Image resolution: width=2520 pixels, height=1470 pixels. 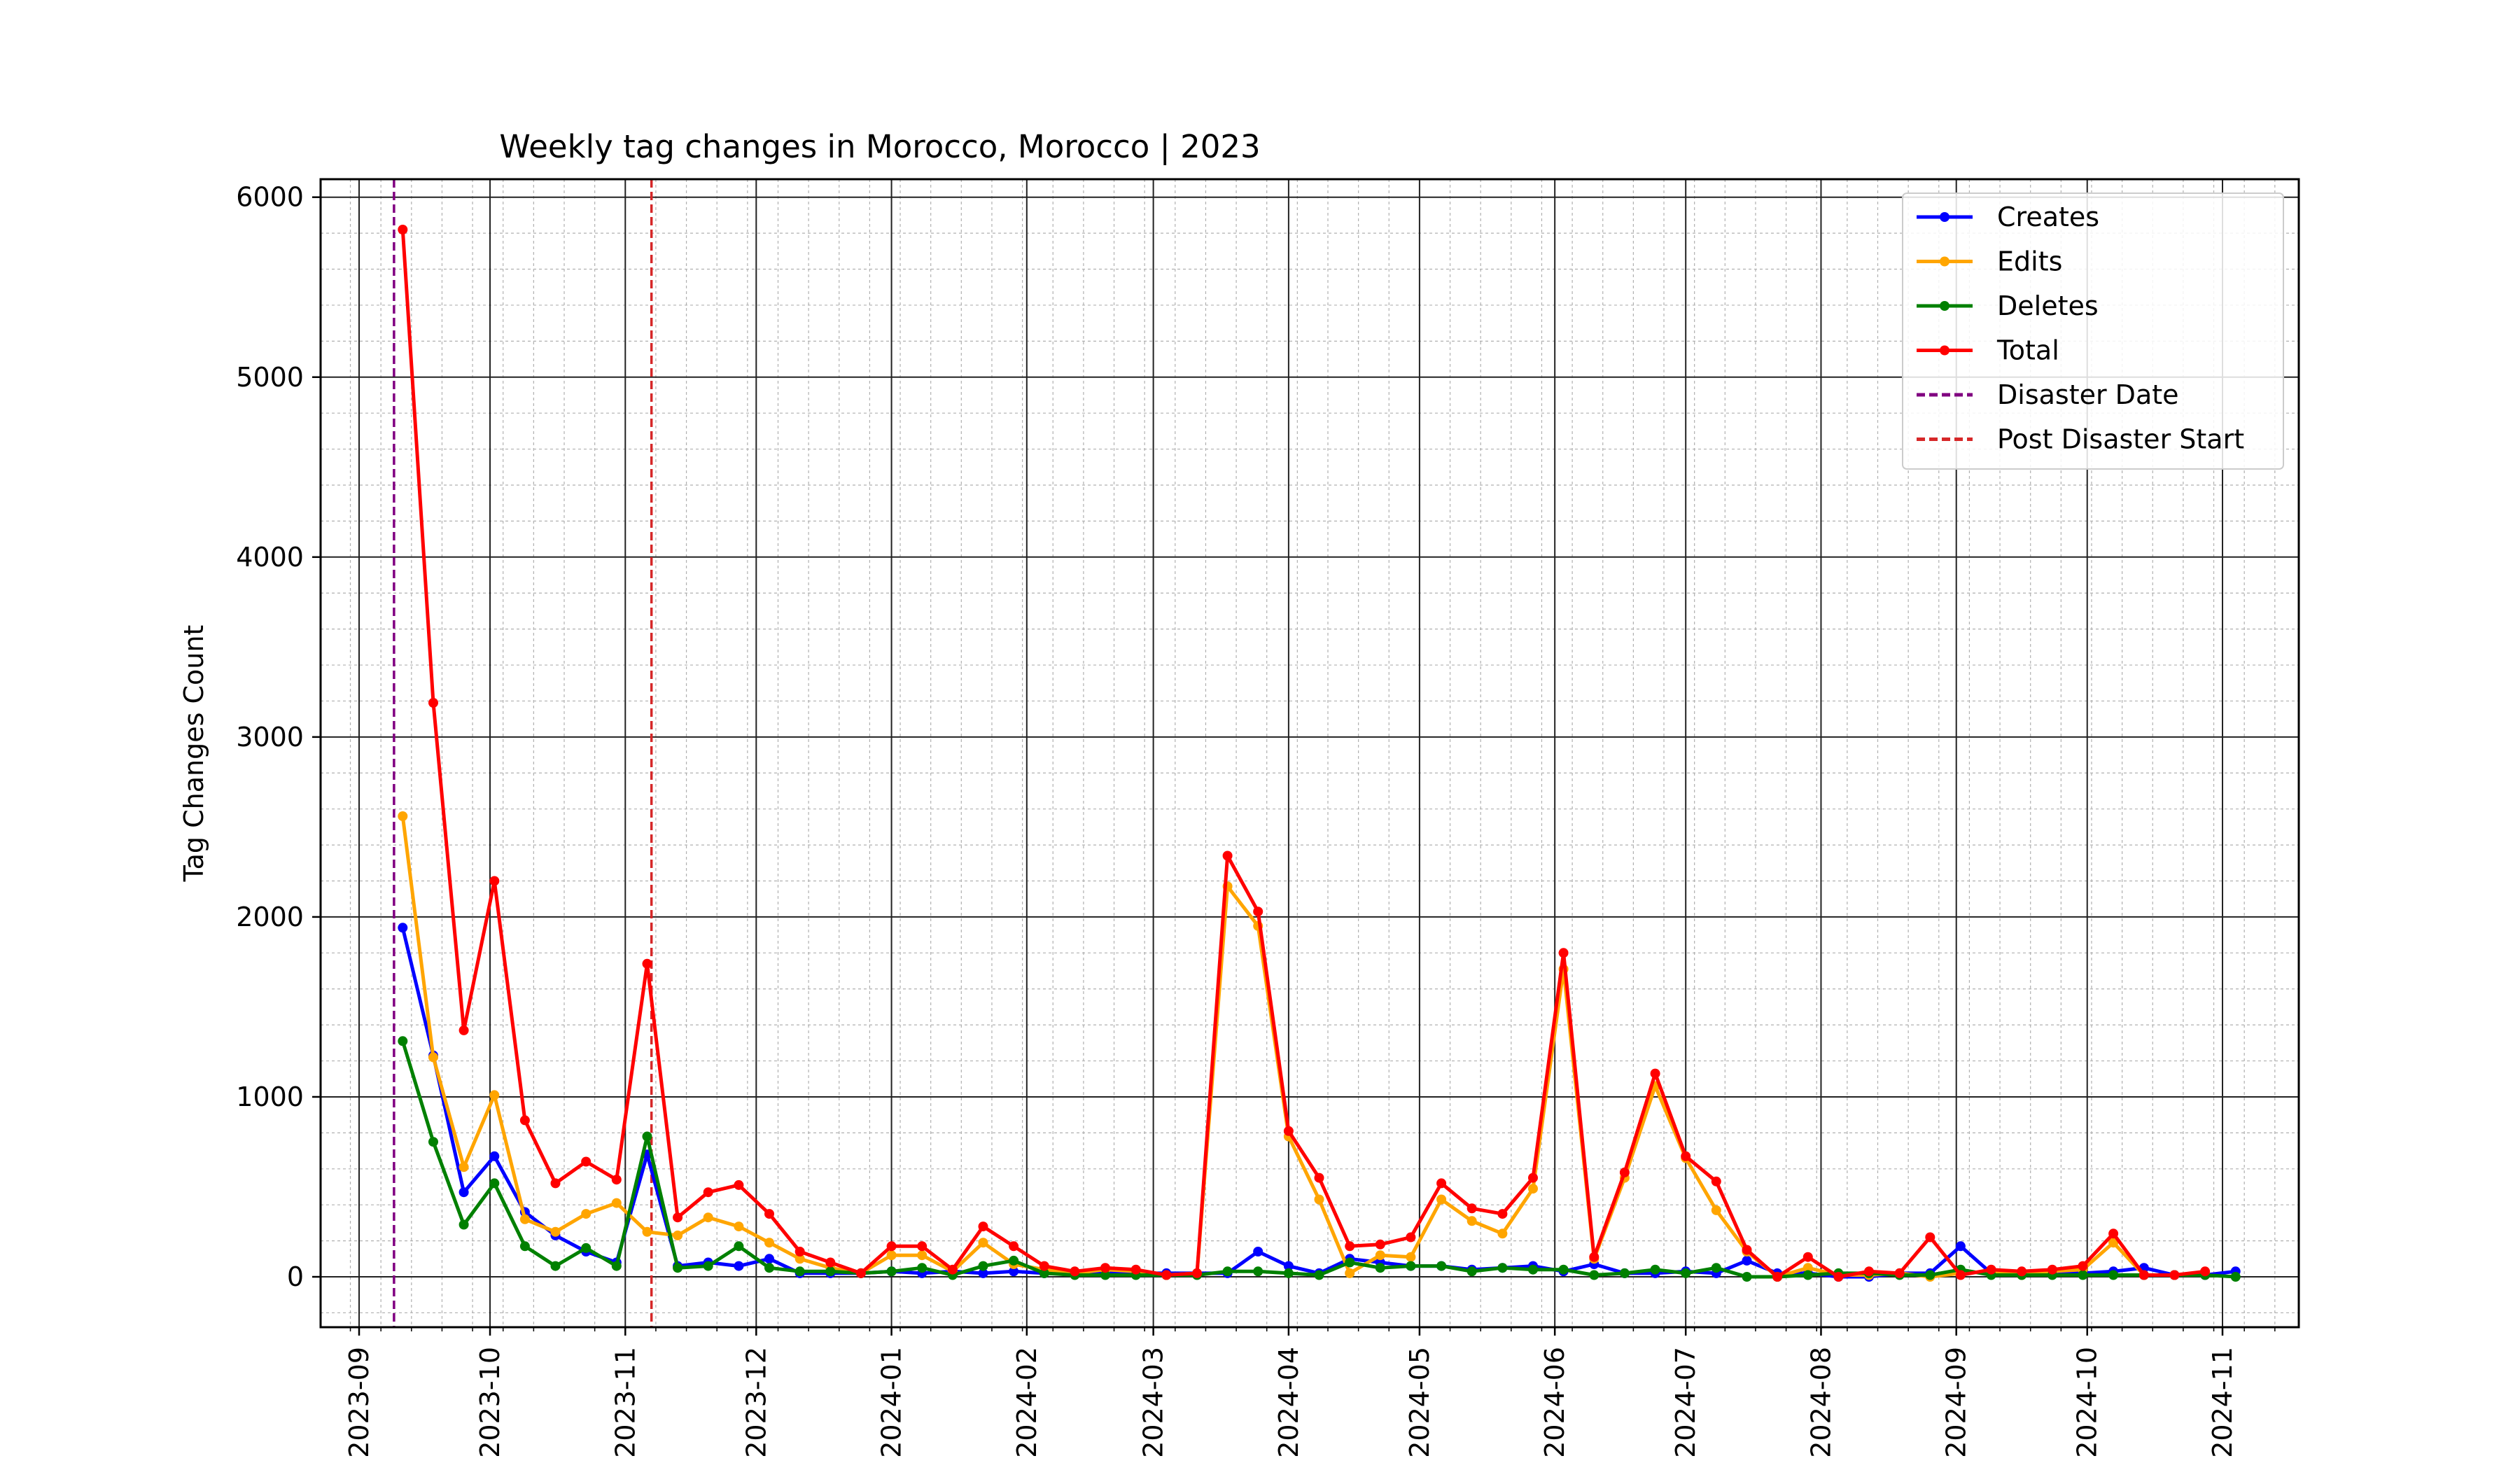 I want to click on x-tick-label: 2024-01, so click(x=891, y=1402).